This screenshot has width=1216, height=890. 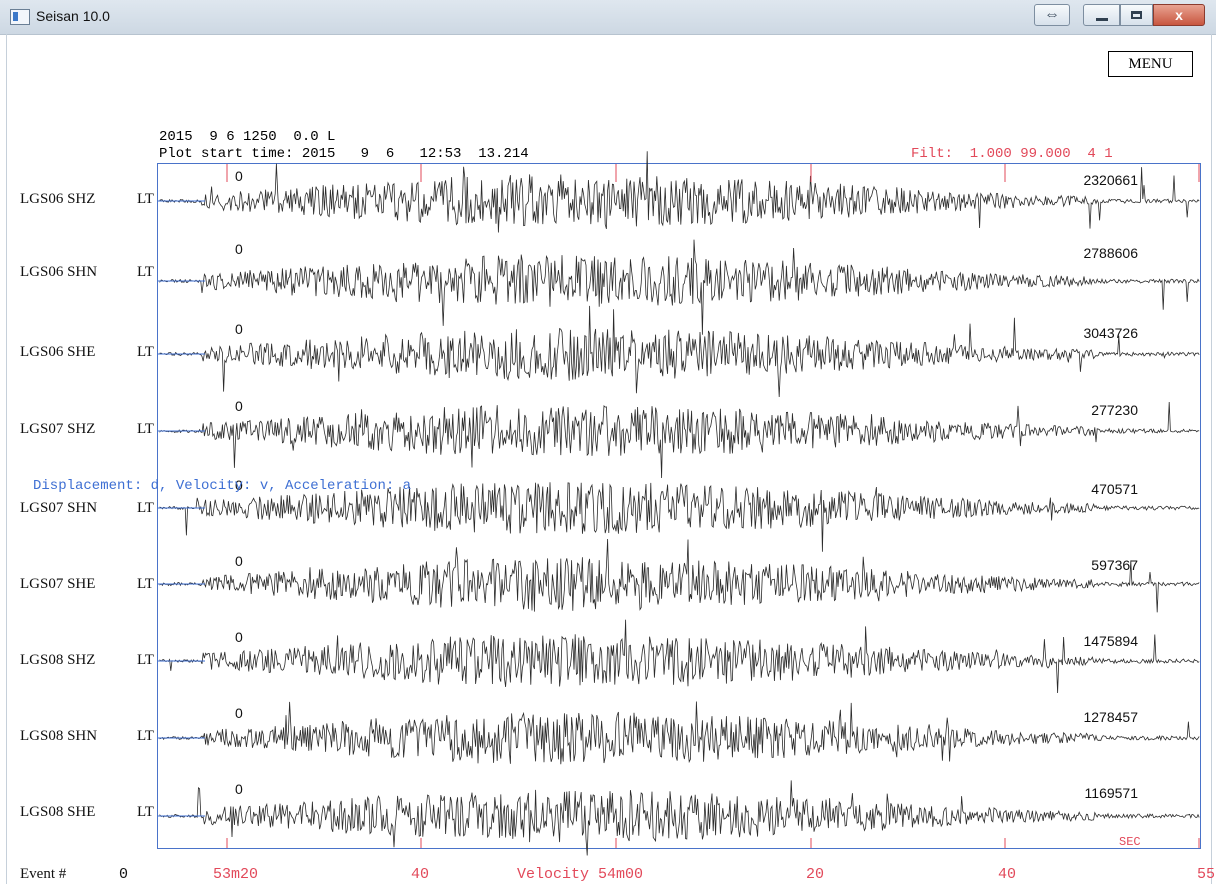 What do you see at coordinates (58, 660) in the screenshot?
I see `trace-station-label: LGS08 SHZ` at bounding box center [58, 660].